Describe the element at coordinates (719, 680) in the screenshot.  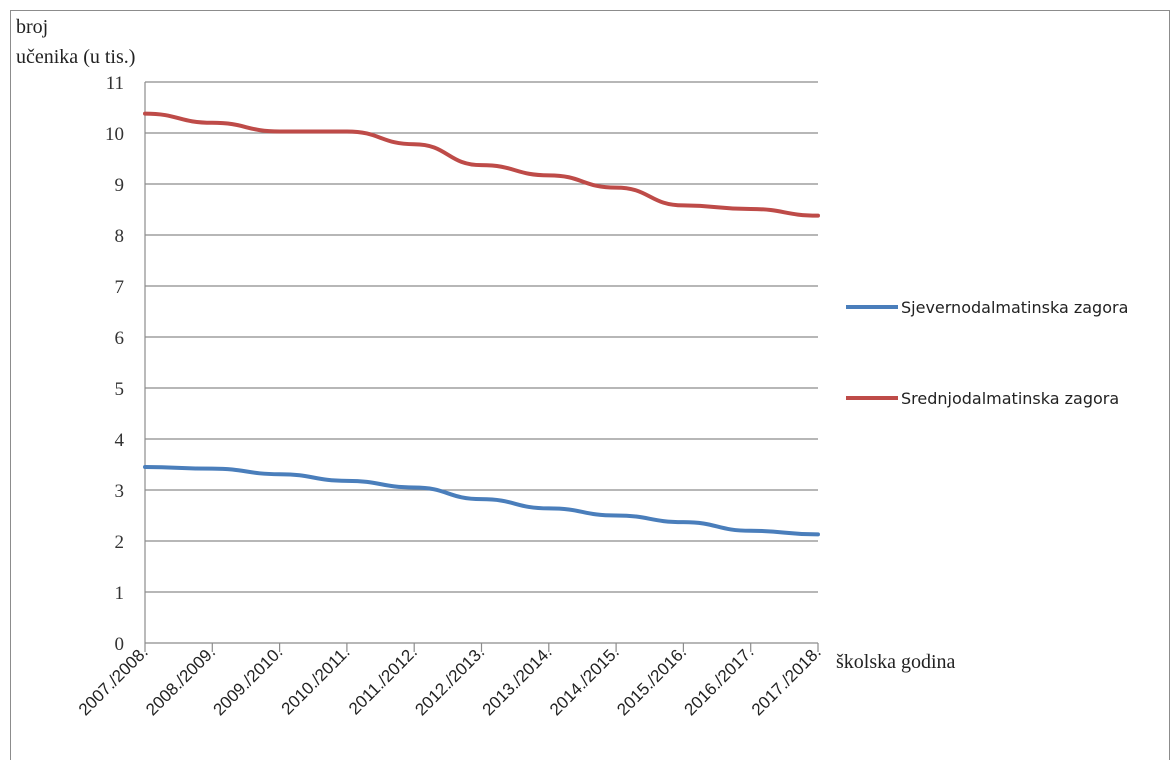
I see `x-tick-label: 2016./2017.` at that location.